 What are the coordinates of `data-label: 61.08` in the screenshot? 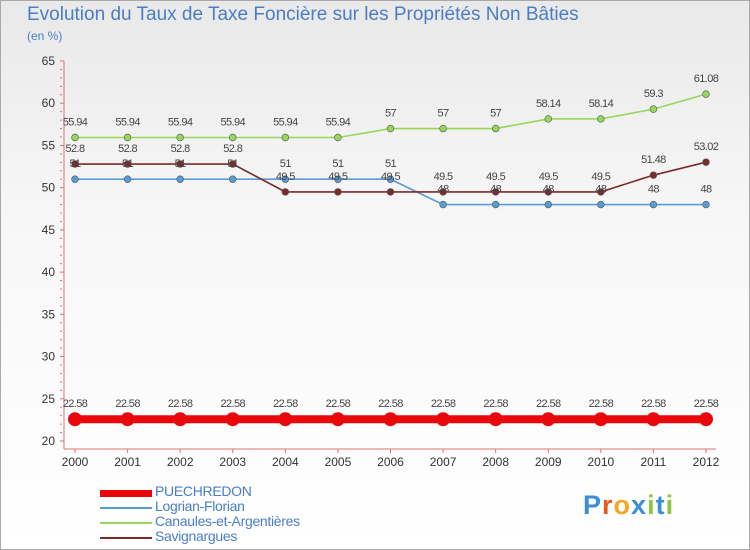 It's located at (706, 79).